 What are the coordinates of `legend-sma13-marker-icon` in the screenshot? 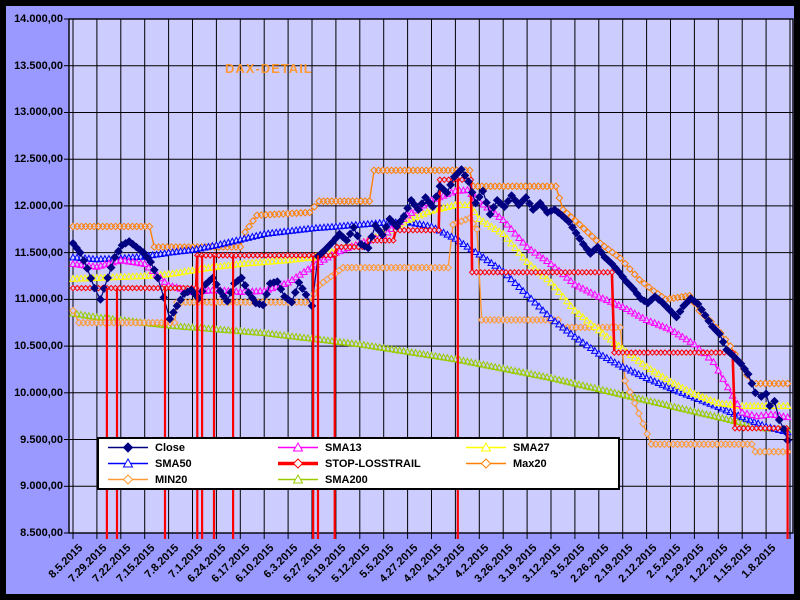 It's located at (298, 446).